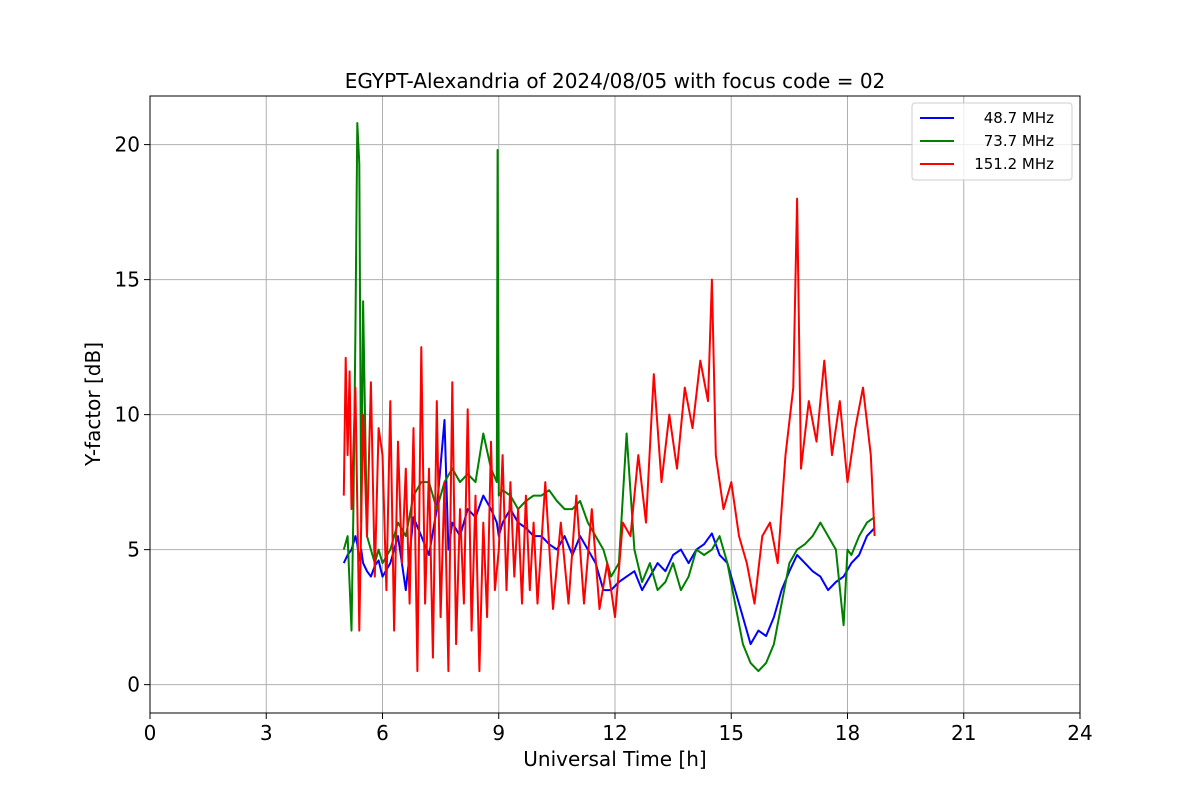 The height and width of the screenshot is (800, 1200). What do you see at coordinates (614, 759) in the screenshot?
I see `x-axis-label: Universal Time [h]` at bounding box center [614, 759].